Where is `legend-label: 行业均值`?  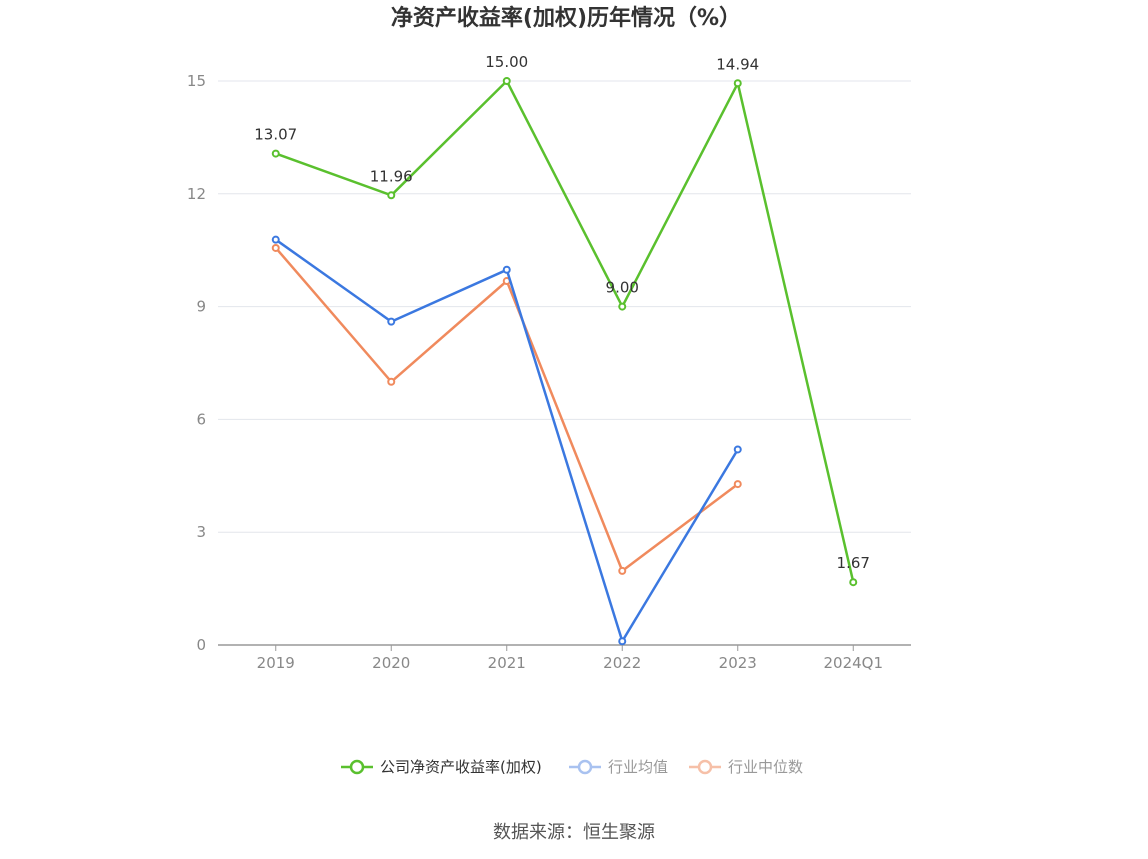 legend-label: 行业均值 is located at coordinates (638, 767).